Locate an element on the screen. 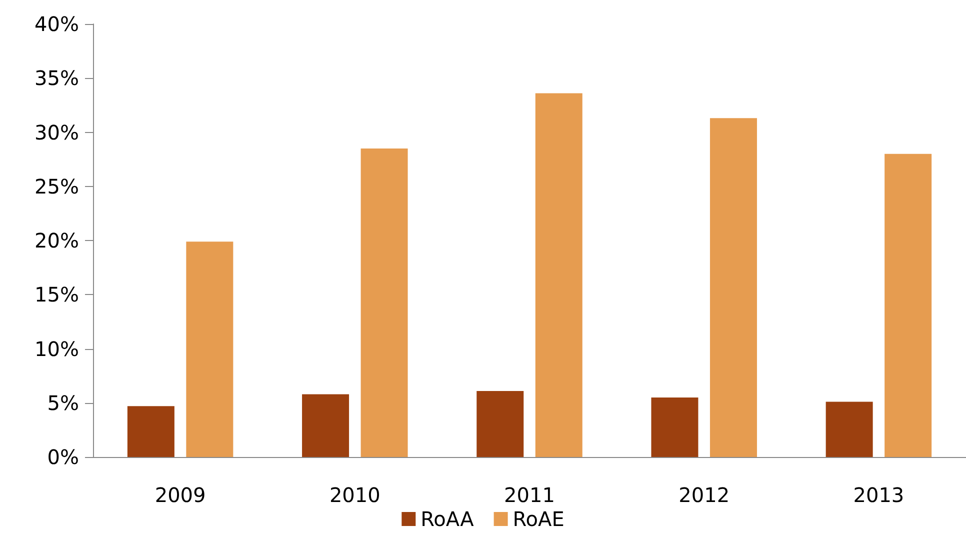 The width and height of the screenshot is (966, 538). y-tick-label: 35% is located at coordinates (56, 78).